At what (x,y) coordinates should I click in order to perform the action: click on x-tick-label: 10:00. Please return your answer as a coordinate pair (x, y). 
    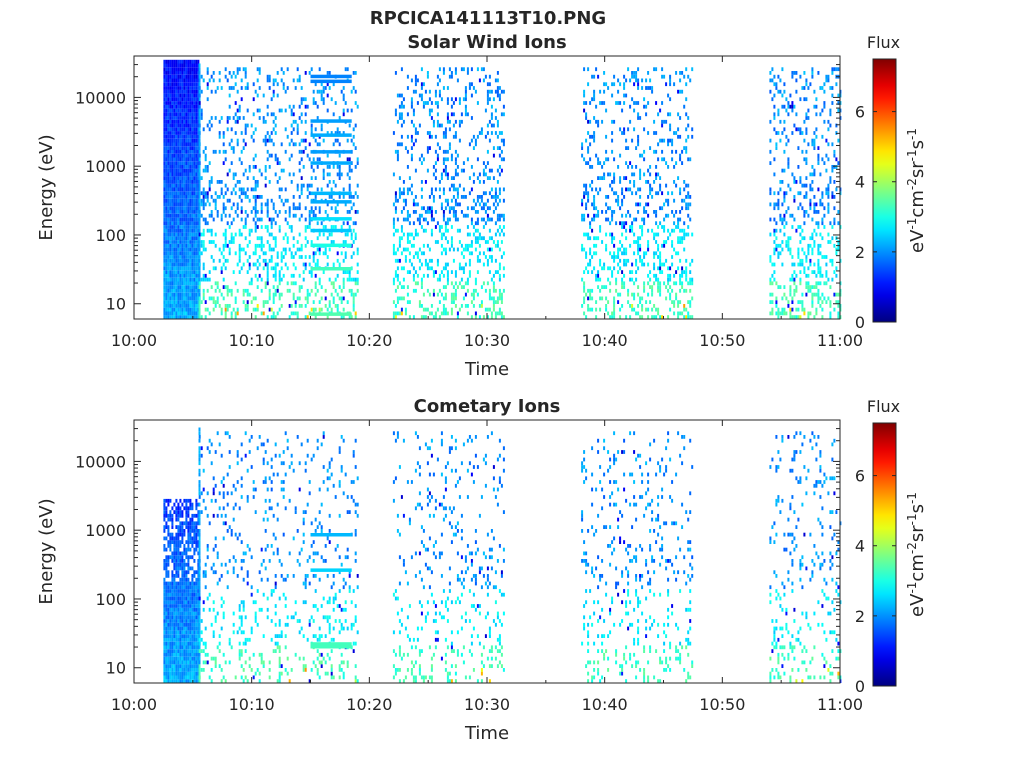
    Looking at the image, I should click on (134, 340).